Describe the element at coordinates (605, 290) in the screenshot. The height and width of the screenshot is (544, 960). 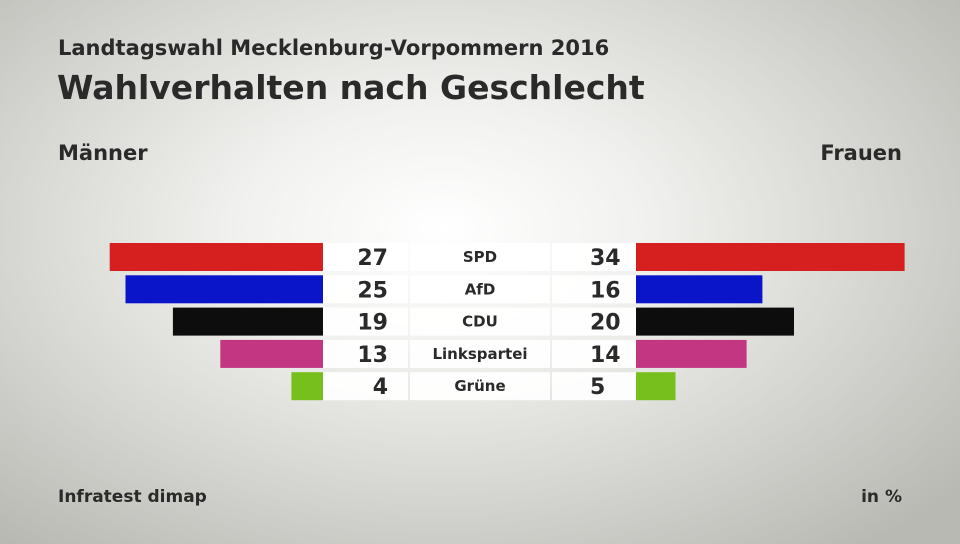
I see `value-label-frauen-afd: 16` at that location.